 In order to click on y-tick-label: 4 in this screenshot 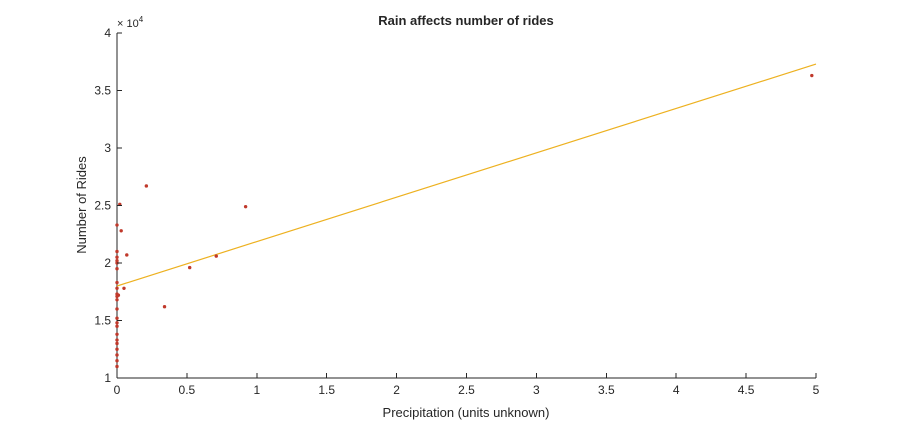, I will do `click(107, 33)`.